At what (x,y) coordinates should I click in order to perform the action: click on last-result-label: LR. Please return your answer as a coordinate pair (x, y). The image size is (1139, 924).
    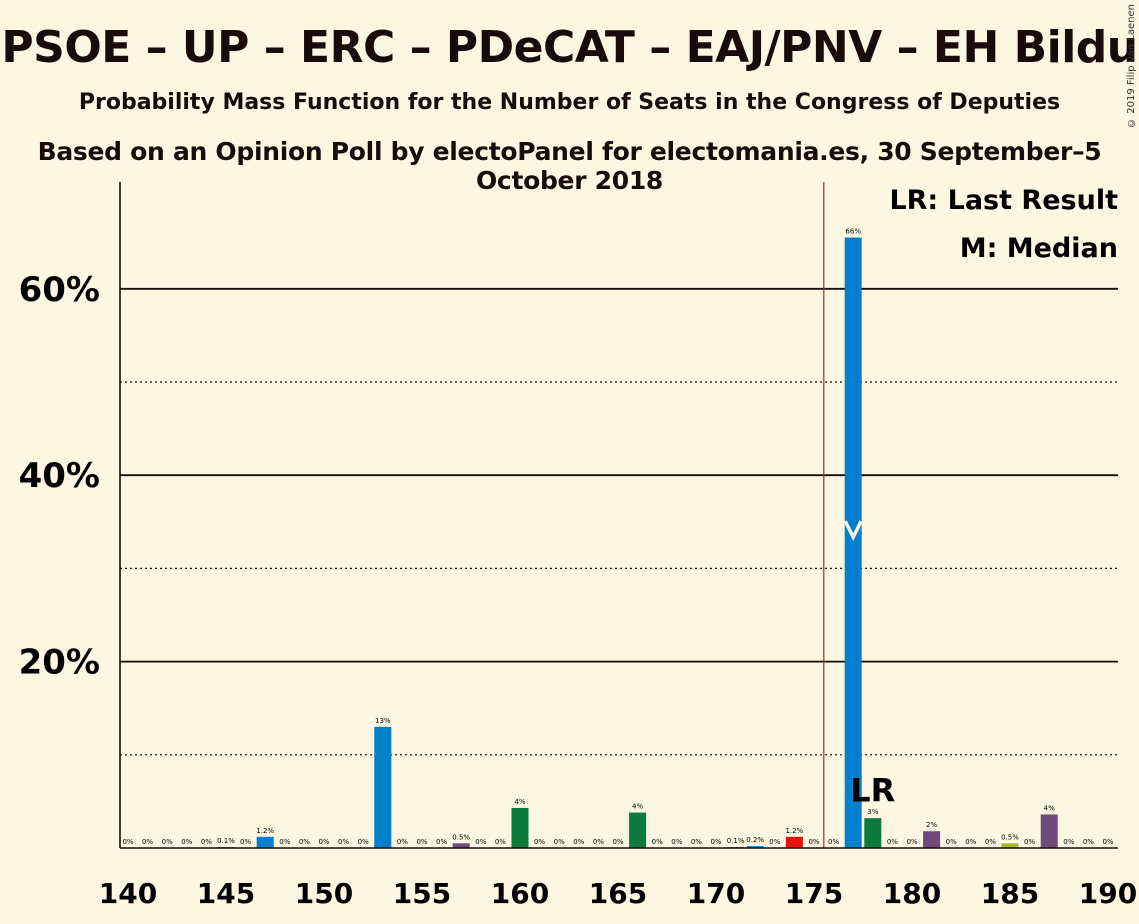
    Looking at the image, I should click on (872, 791).